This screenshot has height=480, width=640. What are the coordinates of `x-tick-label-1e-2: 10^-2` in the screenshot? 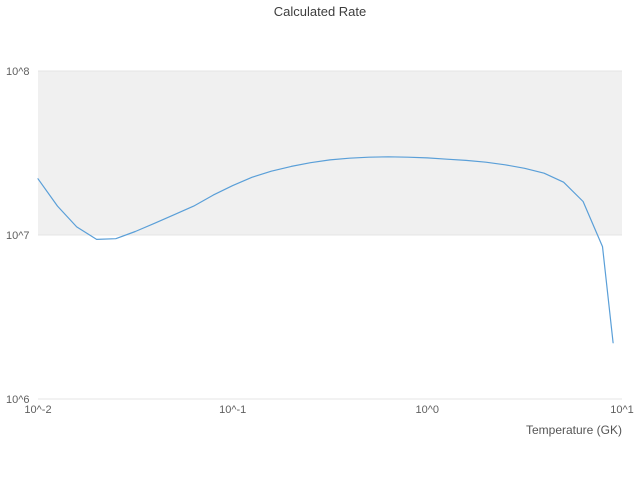 It's located at (37, 410).